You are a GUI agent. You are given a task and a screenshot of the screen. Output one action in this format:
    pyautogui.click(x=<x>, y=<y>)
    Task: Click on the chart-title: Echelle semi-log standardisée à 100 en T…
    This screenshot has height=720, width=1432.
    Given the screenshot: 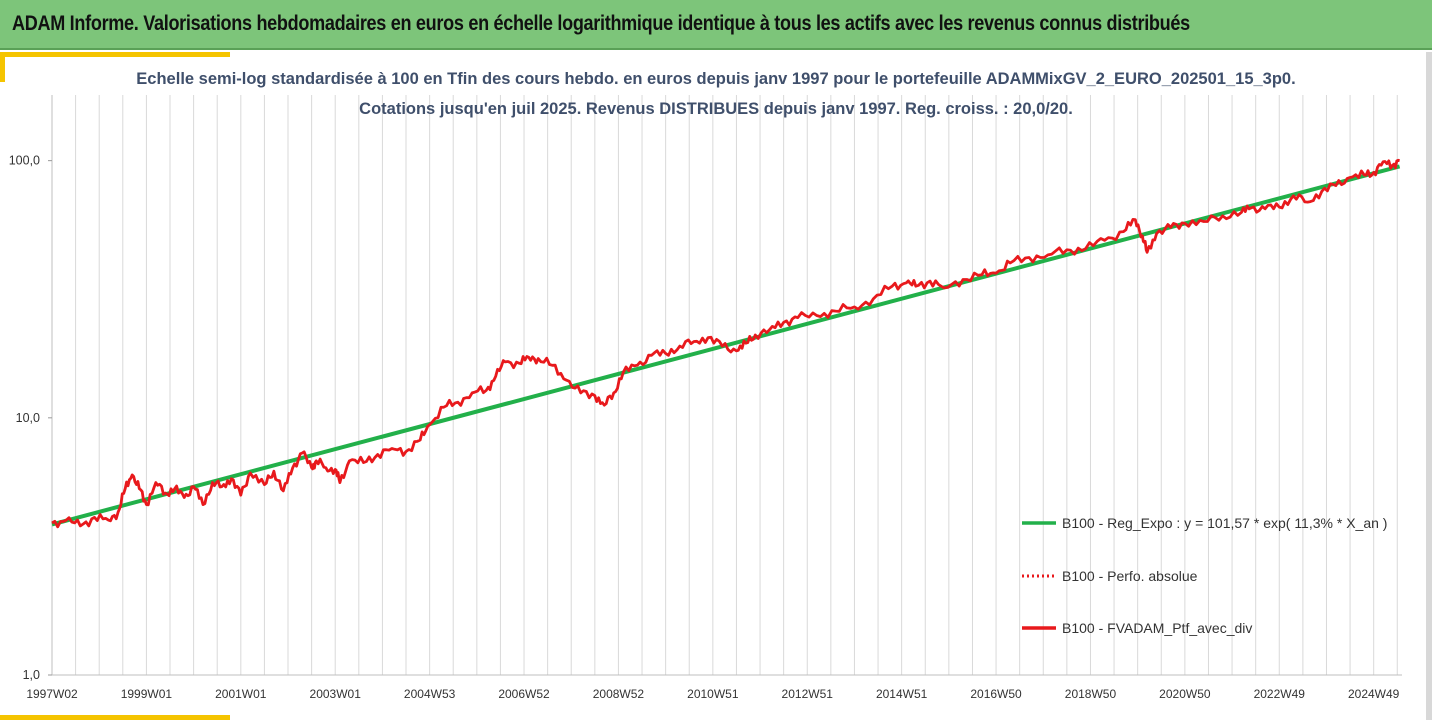 What is the action you would take?
    pyautogui.click(x=716, y=79)
    